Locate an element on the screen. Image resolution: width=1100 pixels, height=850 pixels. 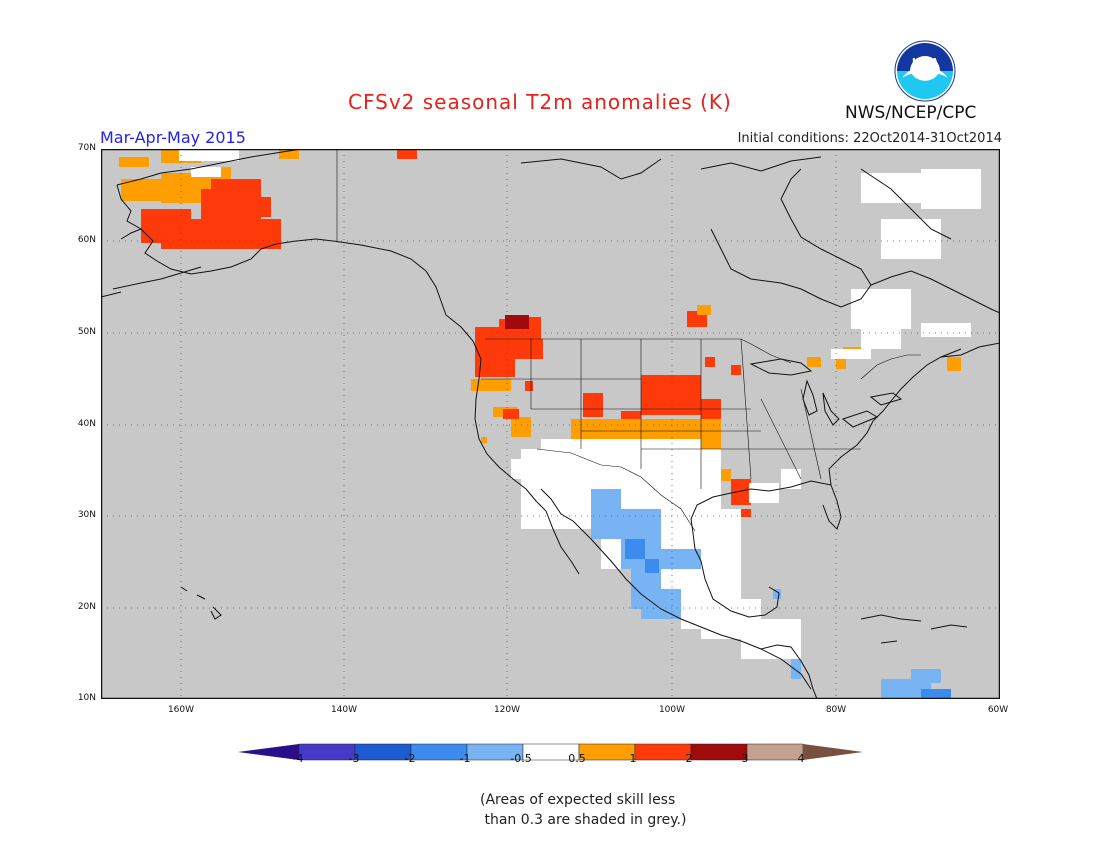
lat-label-40n: 40N is located at coordinates (86, 424).